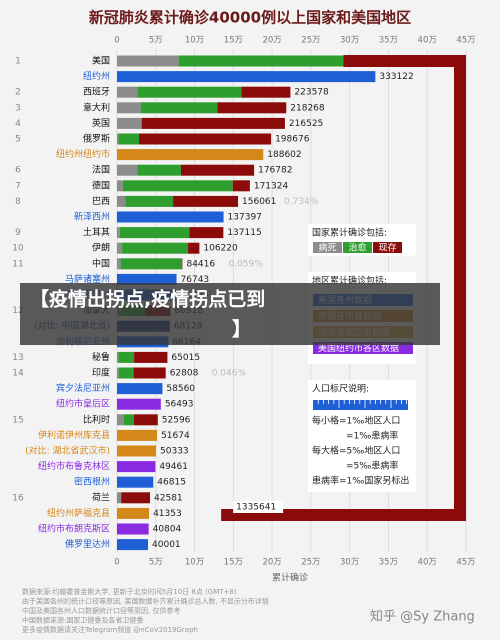  What do you see at coordinates (230, 314) in the screenshot?
I see `overlay-band` at bounding box center [230, 314].